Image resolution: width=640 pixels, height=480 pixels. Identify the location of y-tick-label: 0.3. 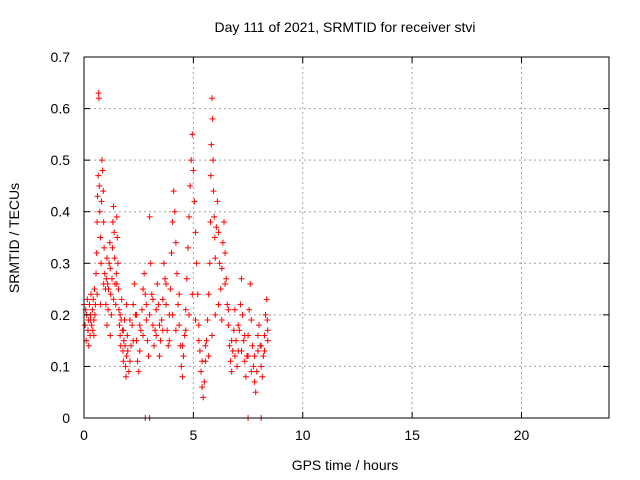
(61, 263).